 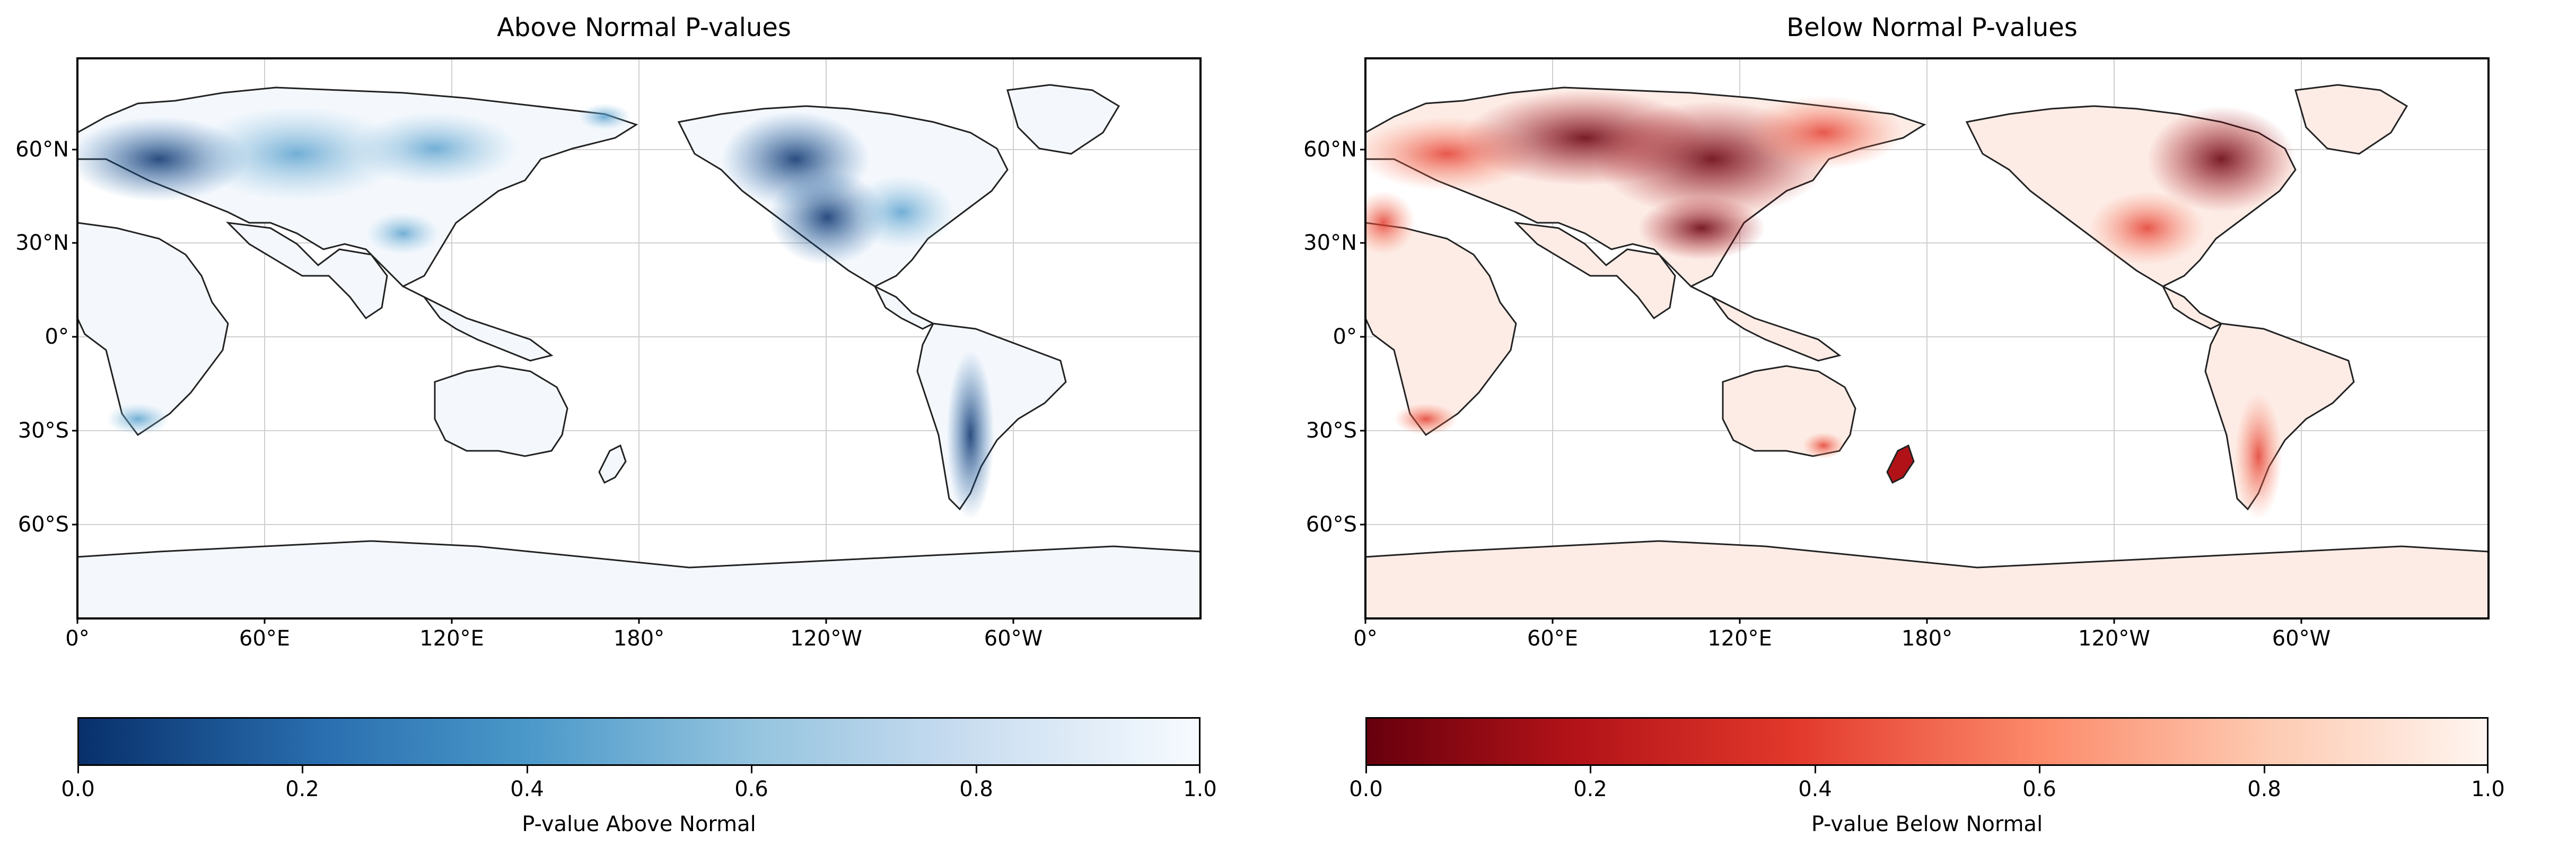 What do you see at coordinates (501, 411) in the screenshot?
I see `australia` at bounding box center [501, 411].